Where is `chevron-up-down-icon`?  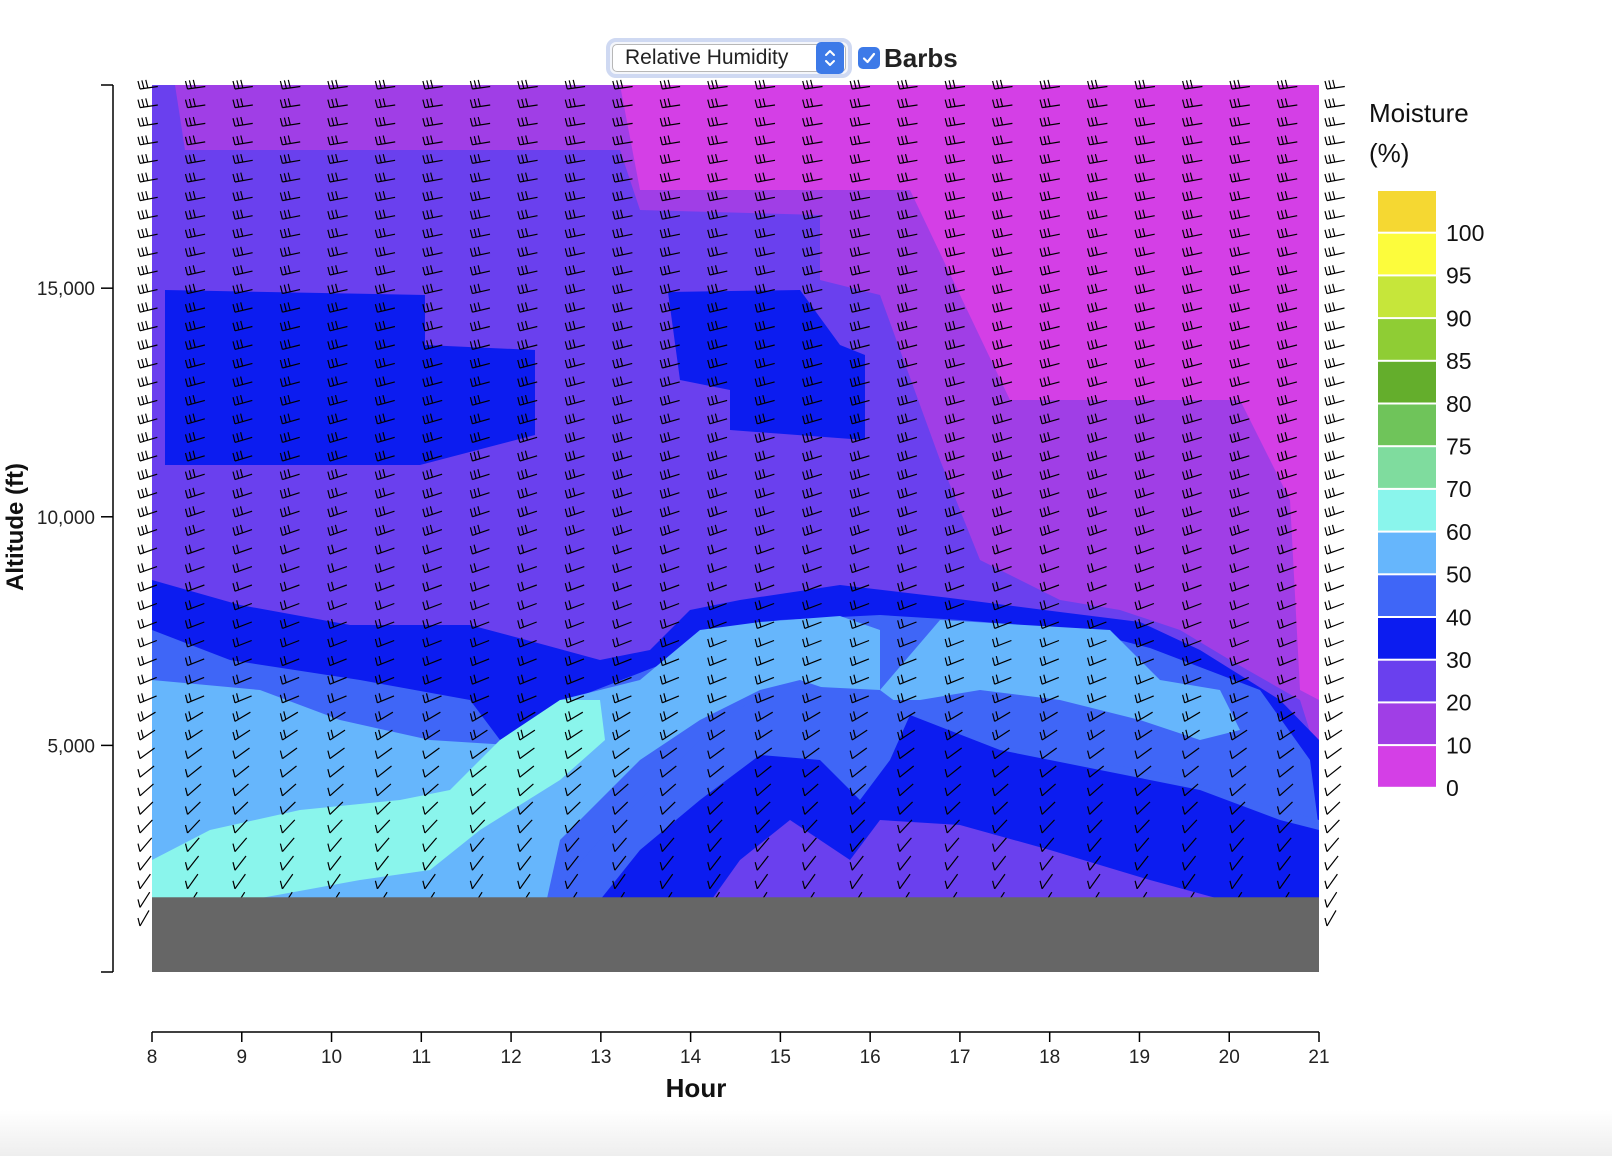 chevron-up-down-icon is located at coordinates (830, 58).